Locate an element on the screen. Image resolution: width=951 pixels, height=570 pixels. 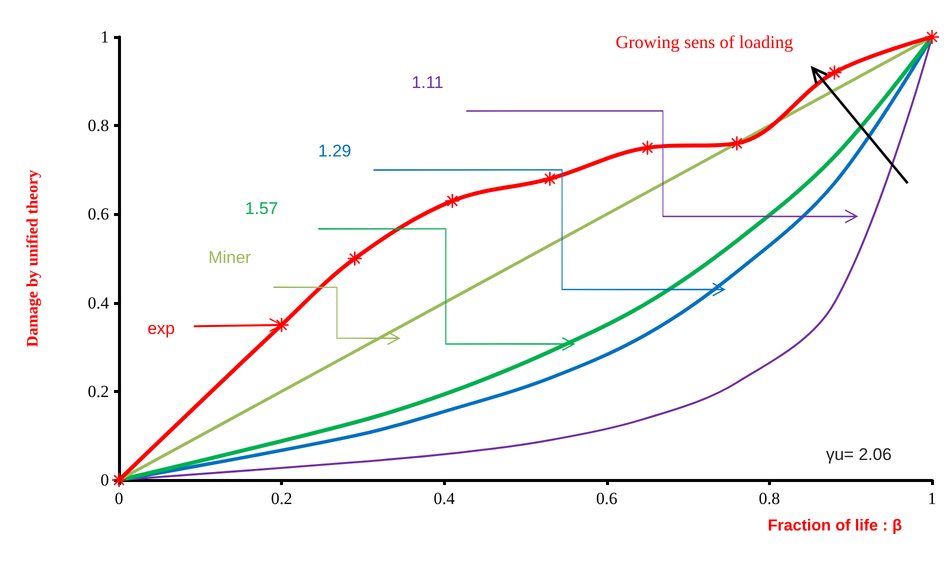
y-tick-label: 0.4 is located at coordinates (99, 302).